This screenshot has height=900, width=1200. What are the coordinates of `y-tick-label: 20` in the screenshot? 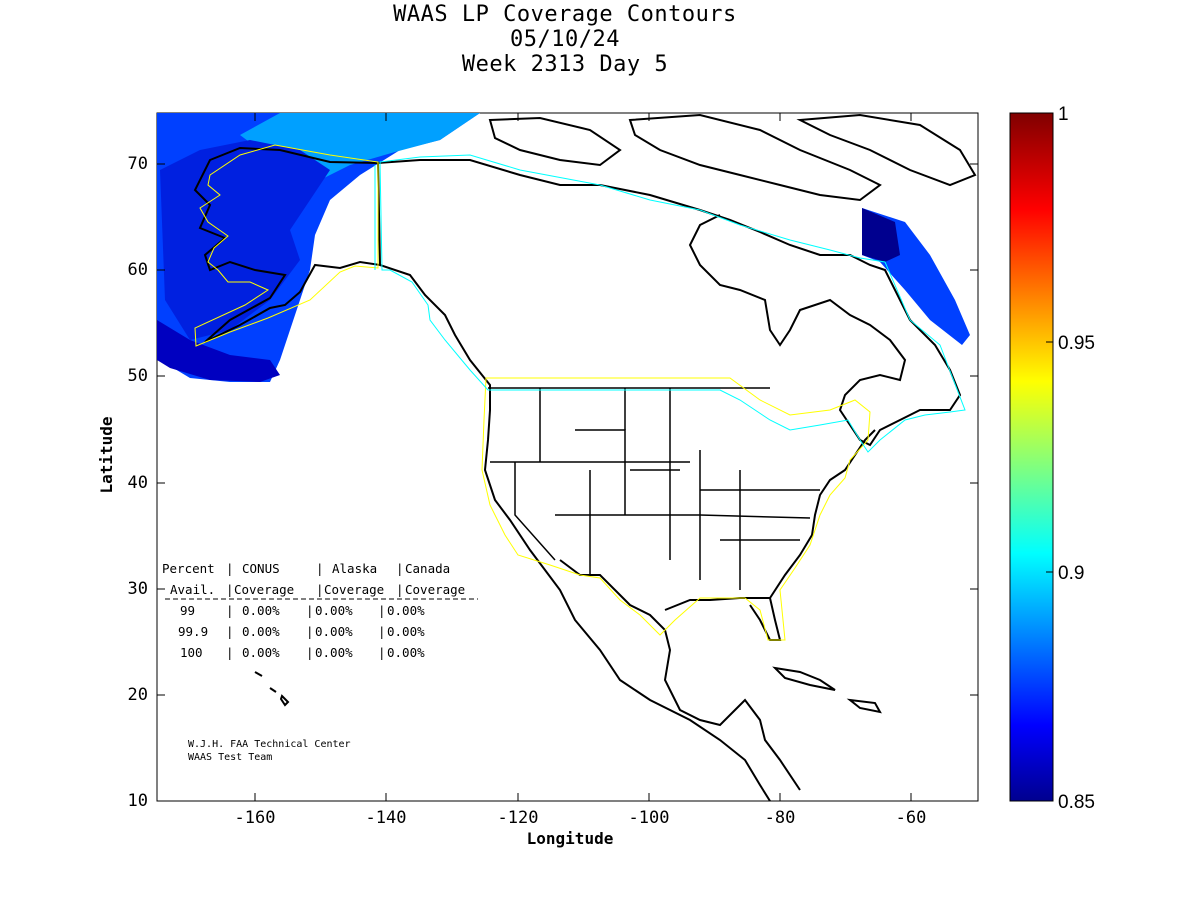 It's located at (138, 695).